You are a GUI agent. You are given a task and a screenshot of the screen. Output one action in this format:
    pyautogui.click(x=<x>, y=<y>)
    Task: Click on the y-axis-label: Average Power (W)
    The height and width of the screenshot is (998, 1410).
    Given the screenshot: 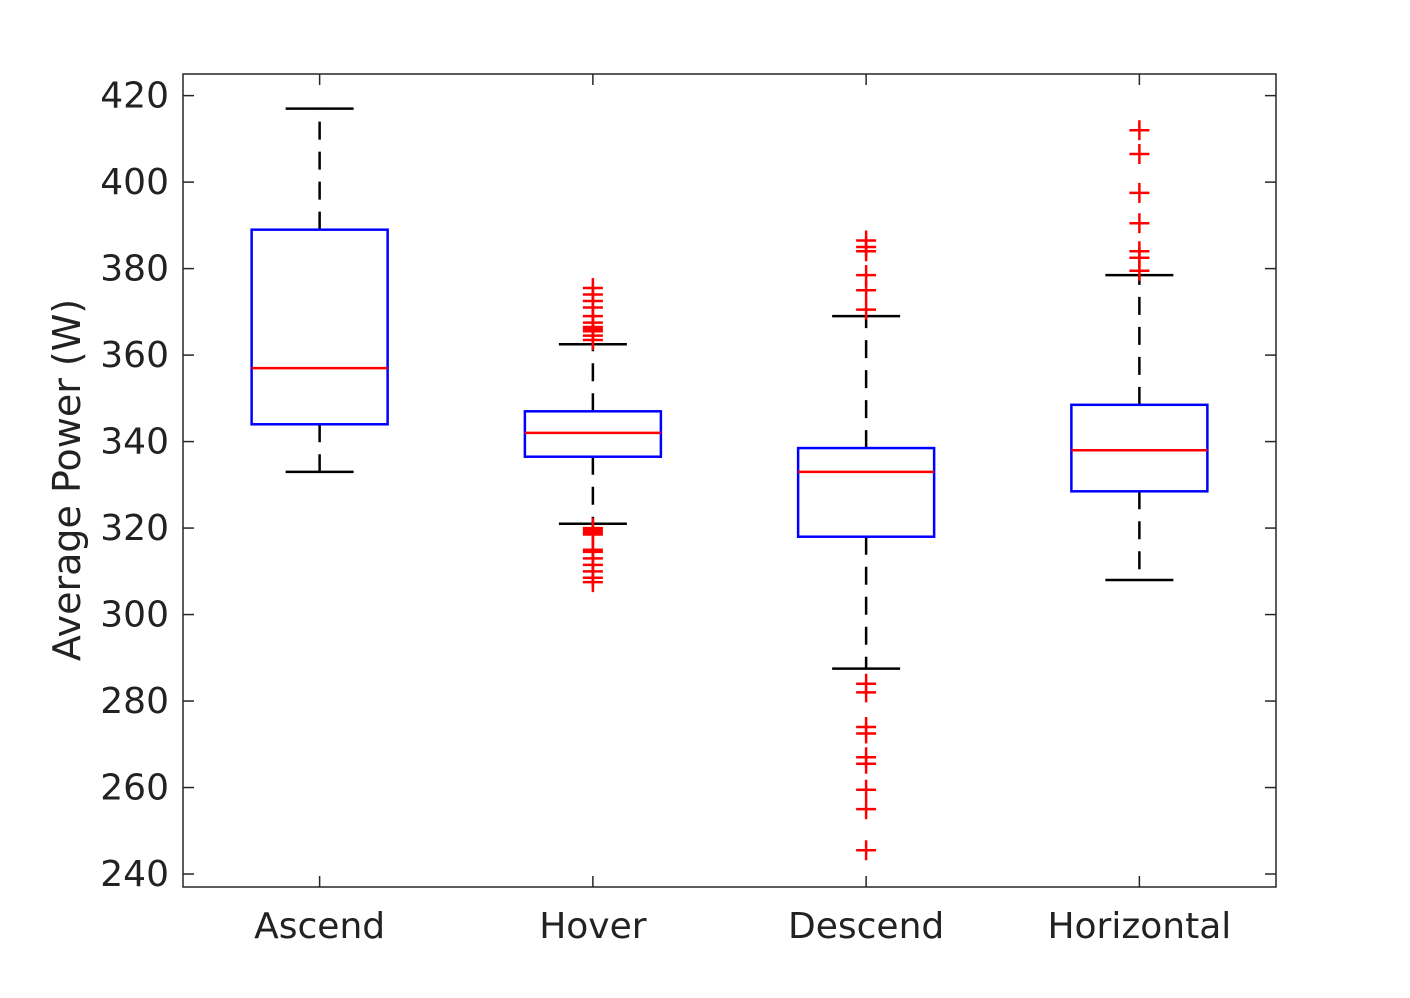 What is the action you would take?
    pyautogui.click(x=67, y=480)
    